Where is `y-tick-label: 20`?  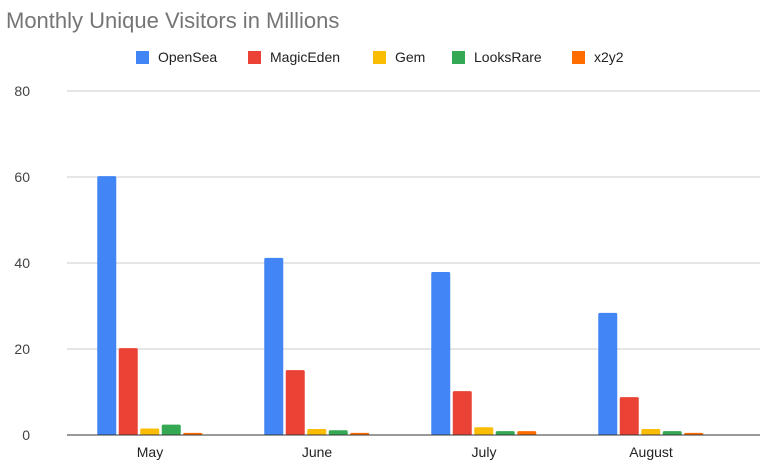
y-tick-label: 20 is located at coordinates (22, 349).